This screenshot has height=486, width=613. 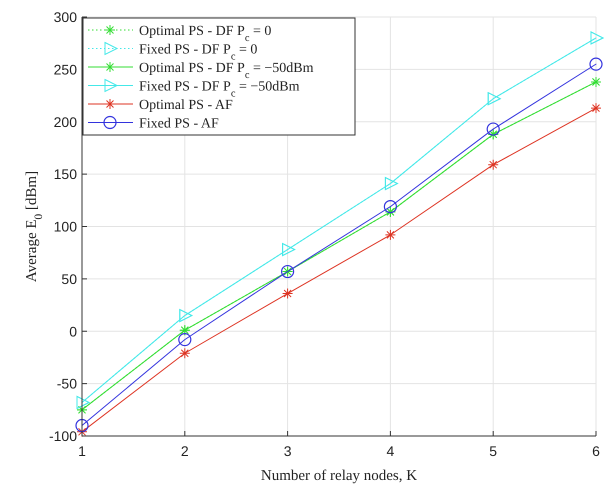 I want to click on legend-label: Fixed PS - DF P$_{c}$ = −50dBm, so click(x=219, y=89).